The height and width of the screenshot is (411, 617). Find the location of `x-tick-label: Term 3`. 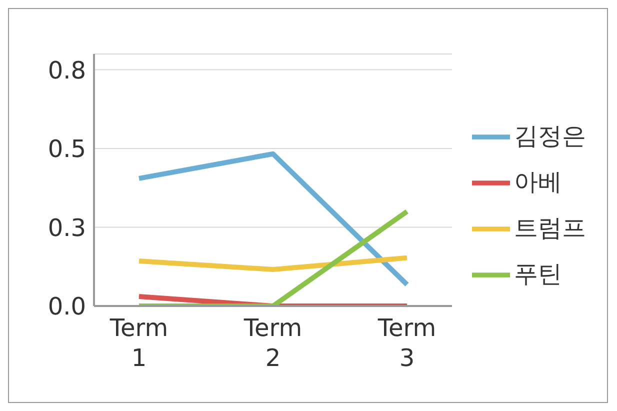

x-tick-label: Term 3 is located at coordinates (406, 343).